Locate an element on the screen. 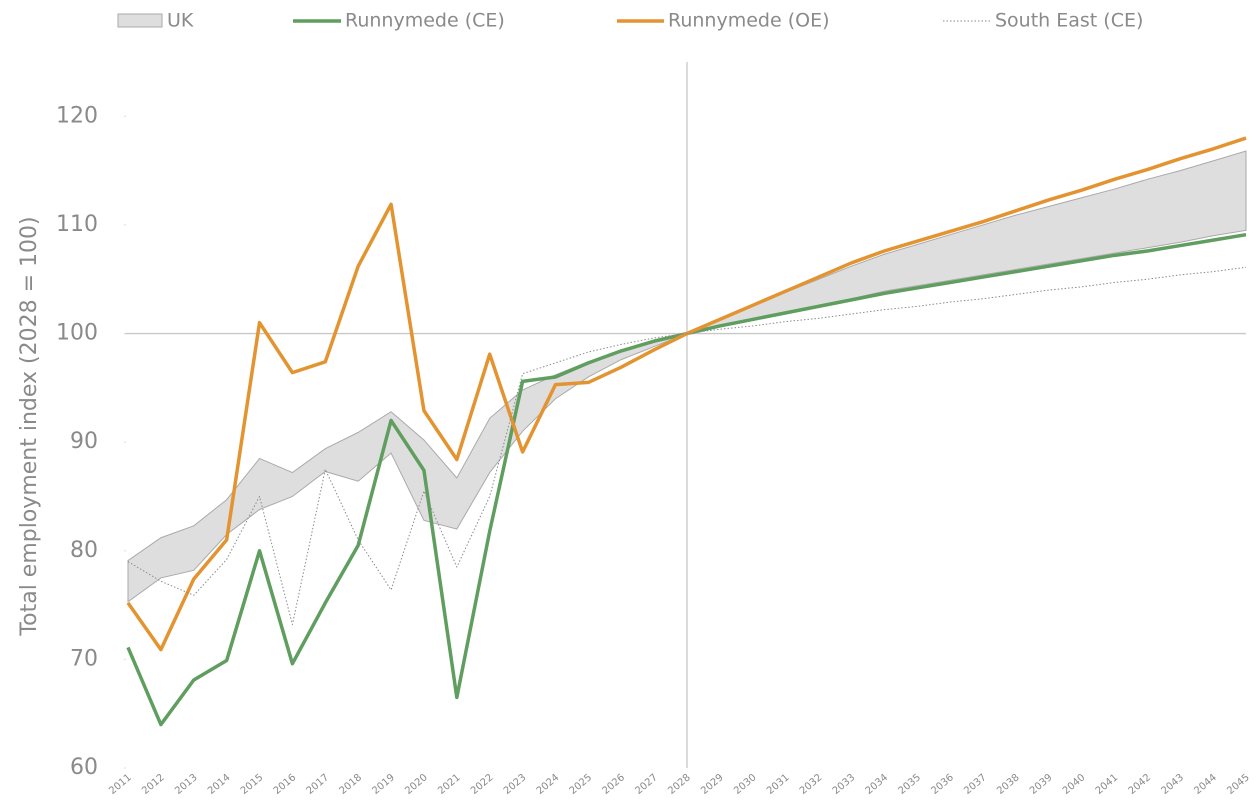 The image size is (1259, 809). x-tick-label: 2042 is located at coordinates (1140, 784).